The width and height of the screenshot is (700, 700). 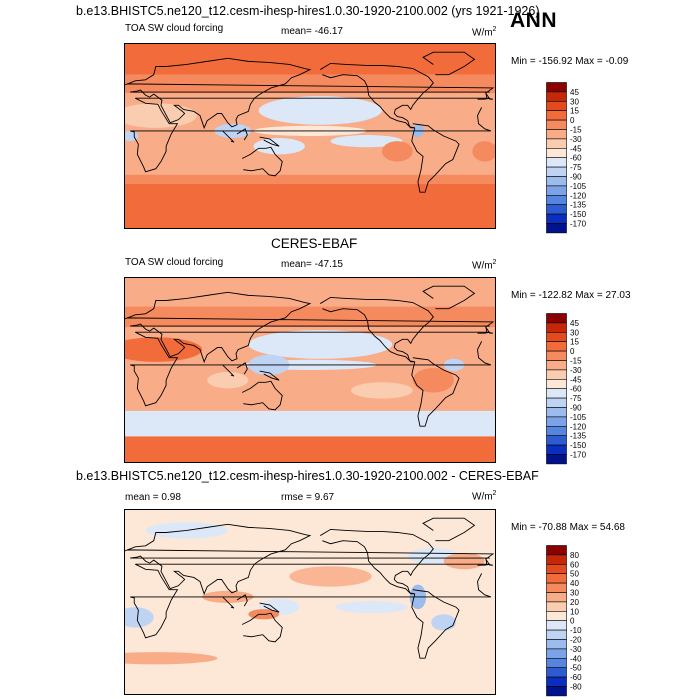 What do you see at coordinates (576, 148) in the screenshot?
I see `colorbar-tick-label: -45` at bounding box center [576, 148].